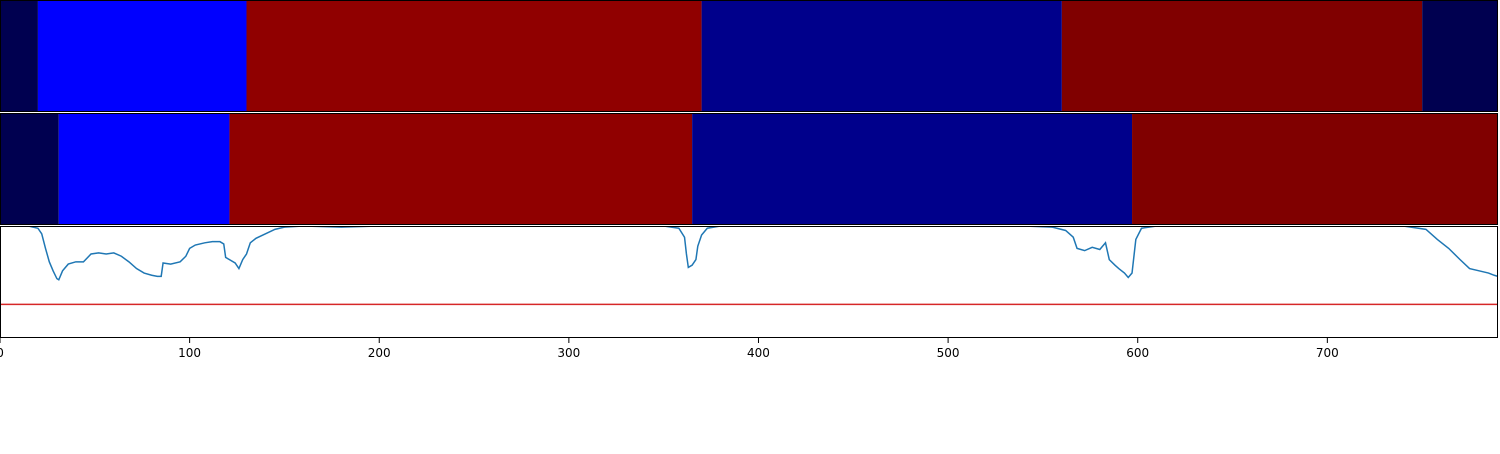 Image resolution: width=1500 pixels, height=454 pixels. I want to click on series-line, so click(749, 253).